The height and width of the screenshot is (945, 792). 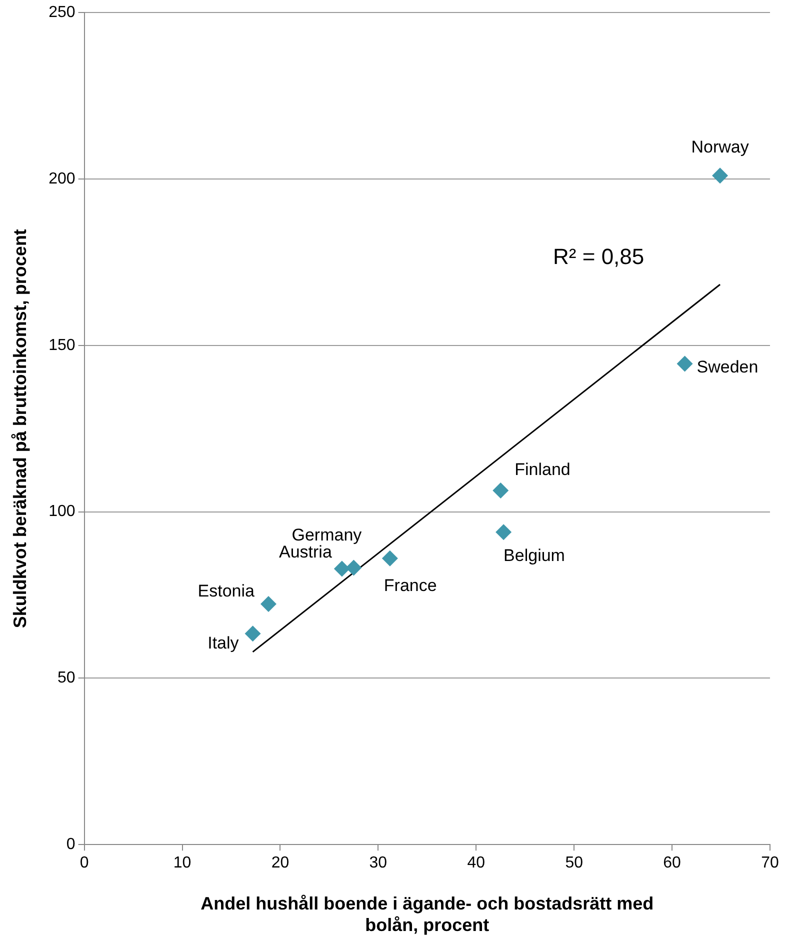 What do you see at coordinates (226, 591) in the screenshot?
I see `data-label: Estonia` at bounding box center [226, 591].